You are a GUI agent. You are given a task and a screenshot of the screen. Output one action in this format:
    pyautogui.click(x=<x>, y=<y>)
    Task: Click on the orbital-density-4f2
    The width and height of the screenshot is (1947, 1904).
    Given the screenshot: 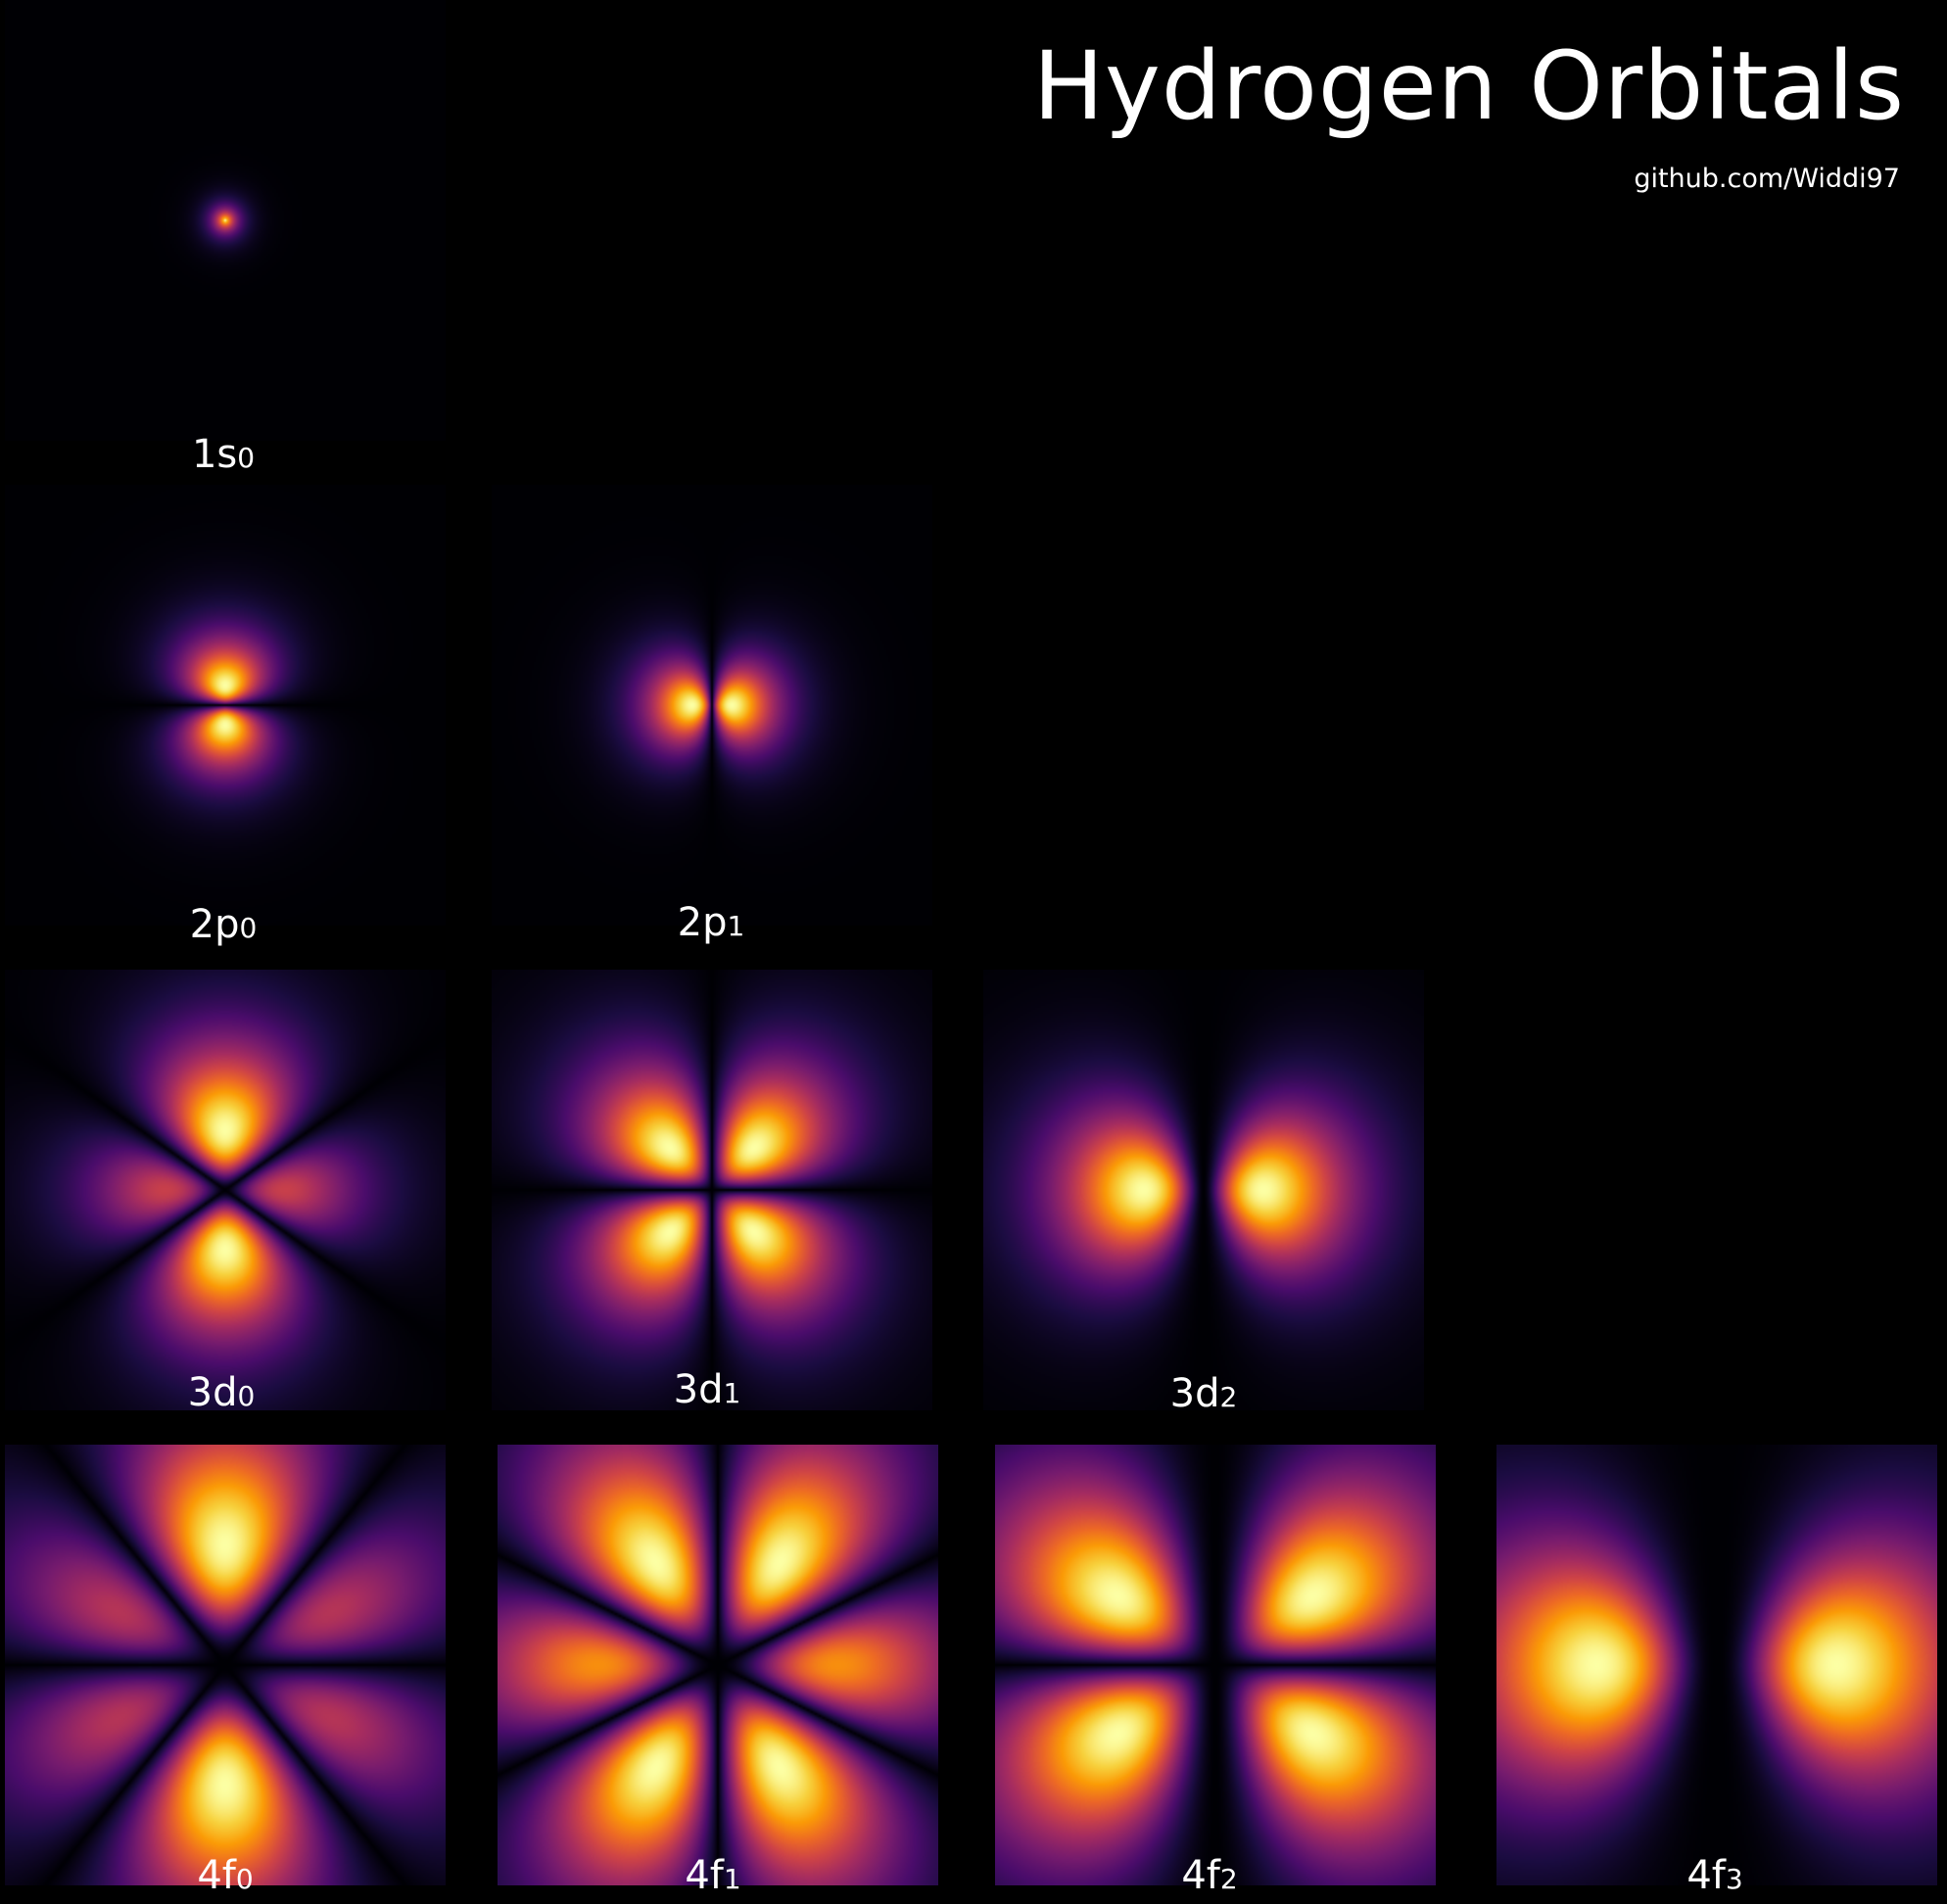 What is the action you would take?
    pyautogui.click(x=1215, y=1665)
    